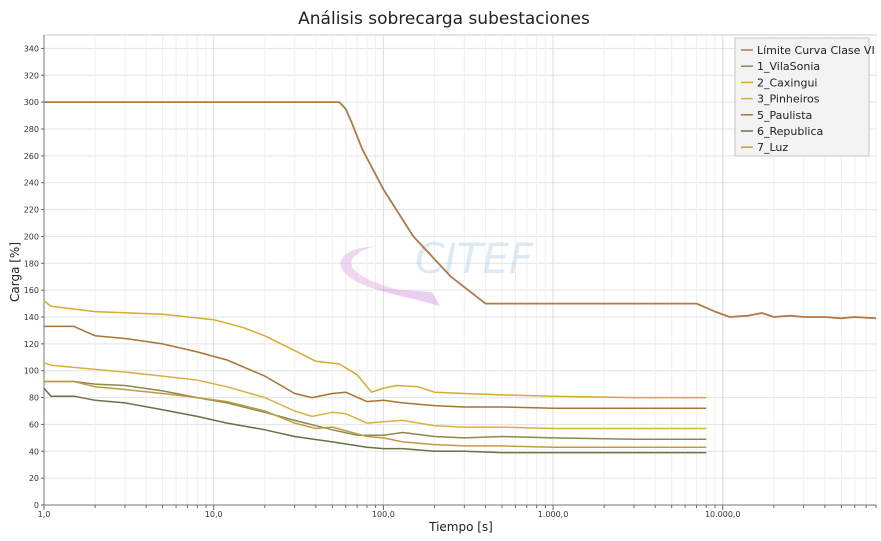  Describe the element at coordinates (31, 210) in the screenshot. I see `y-tick-label: 220` at that location.